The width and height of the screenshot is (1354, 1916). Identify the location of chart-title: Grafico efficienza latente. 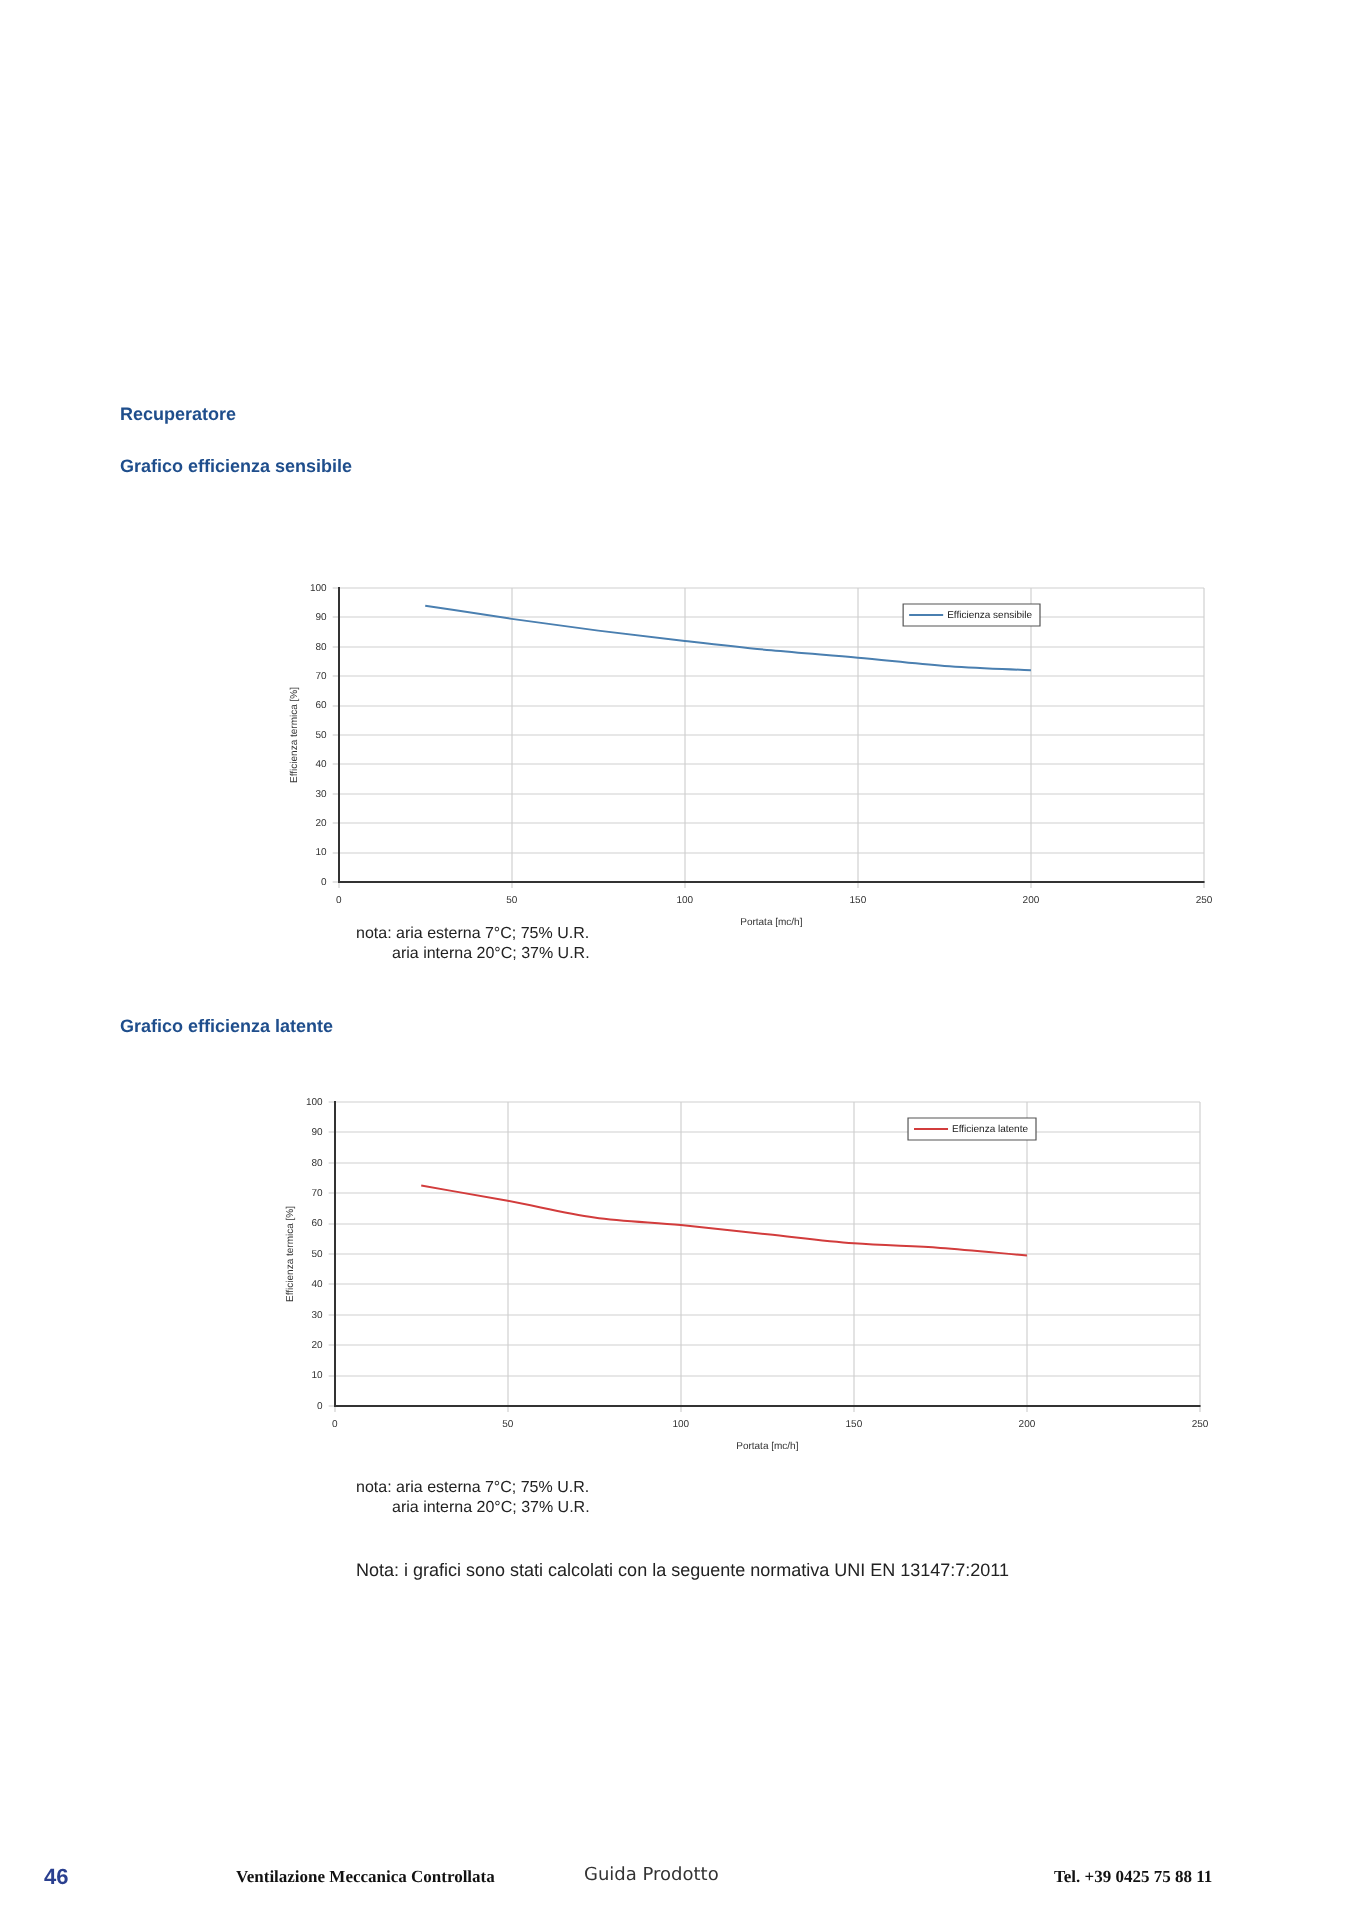
(227, 1026).